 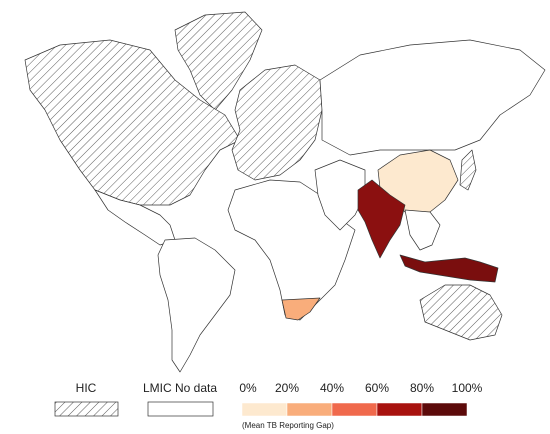 I want to click on scale-tick-label: 80%, so click(x=422, y=388).